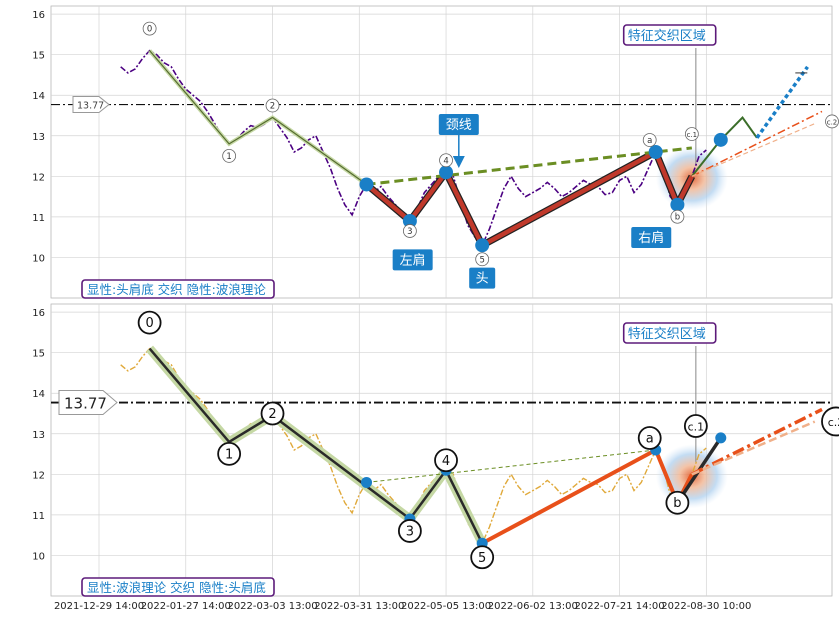 The image size is (839, 617). What do you see at coordinates (38, 96) in the screenshot?
I see `y-tick-label: 14` at bounding box center [38, 96].